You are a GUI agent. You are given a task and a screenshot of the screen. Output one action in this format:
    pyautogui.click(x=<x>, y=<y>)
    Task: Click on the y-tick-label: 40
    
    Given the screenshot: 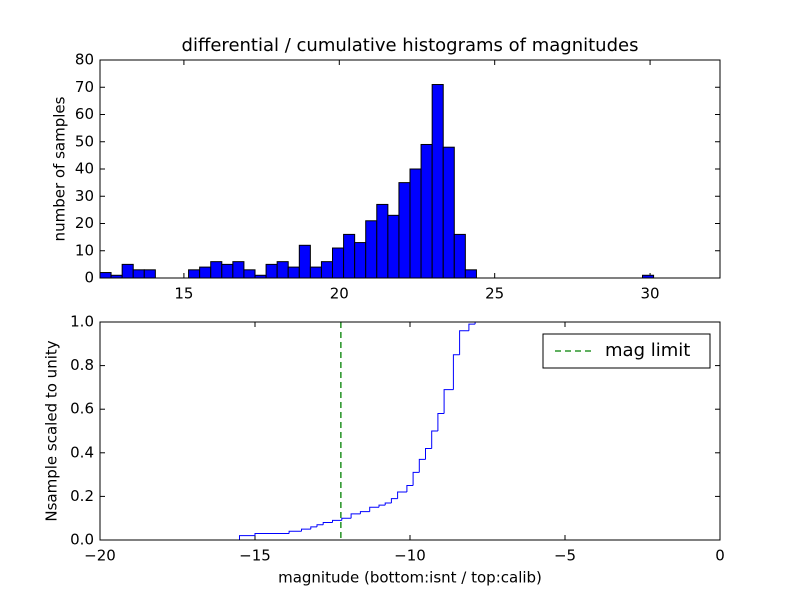 What is the action you would take?
    pyautogui.click(x=84, y=169)
    